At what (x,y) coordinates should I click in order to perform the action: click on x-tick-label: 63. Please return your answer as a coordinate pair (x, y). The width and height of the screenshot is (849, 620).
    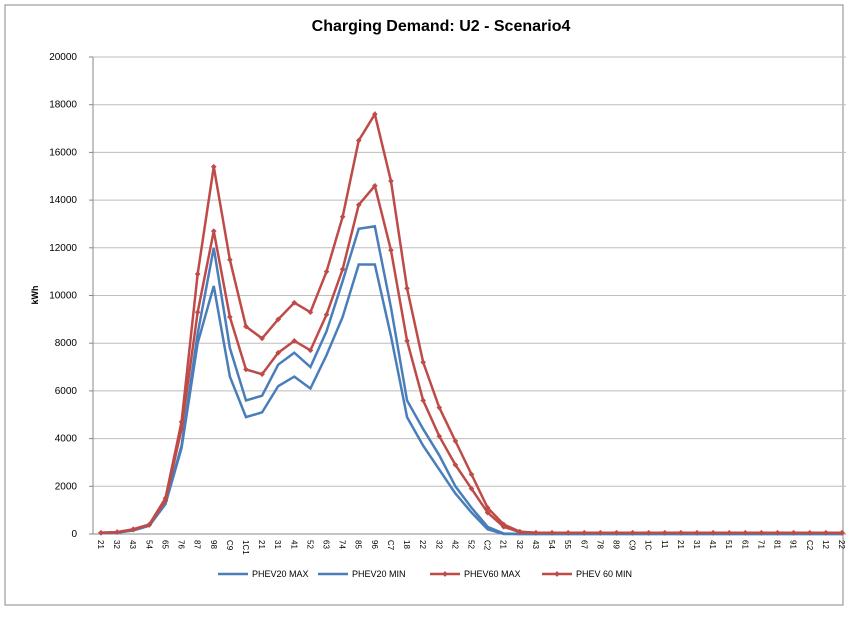
    Looking at the image, I should click on (326, 544).